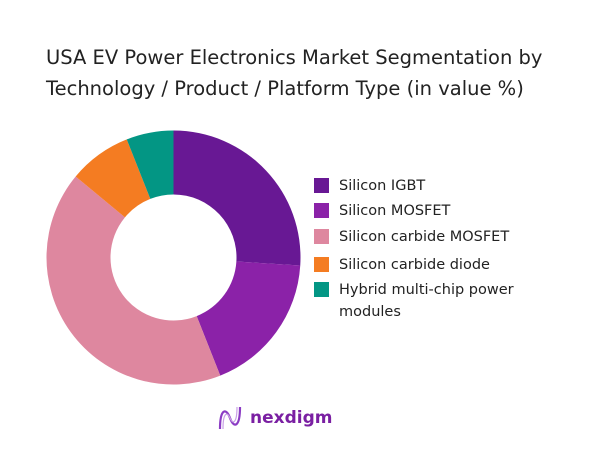 The width and height of the screenshot is (602, 451). I want to click on legend-item: Hybrid multi-chip power modules, so click(431, 301).